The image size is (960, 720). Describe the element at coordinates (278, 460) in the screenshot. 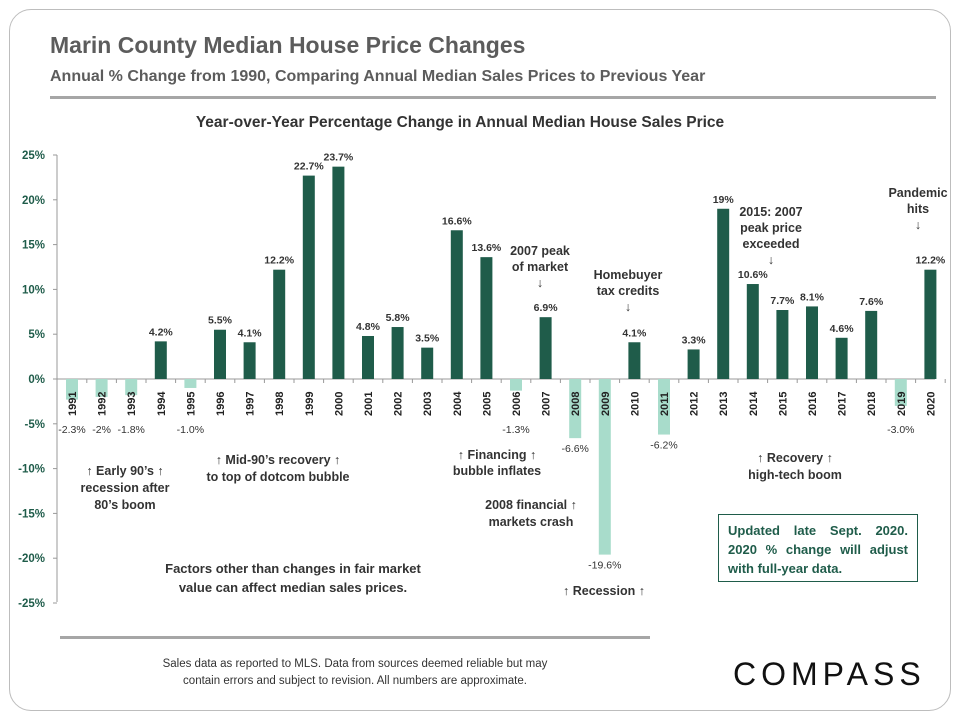

I see `annotation-line: ↑ Mid-90’s recovery ↑` at that location.